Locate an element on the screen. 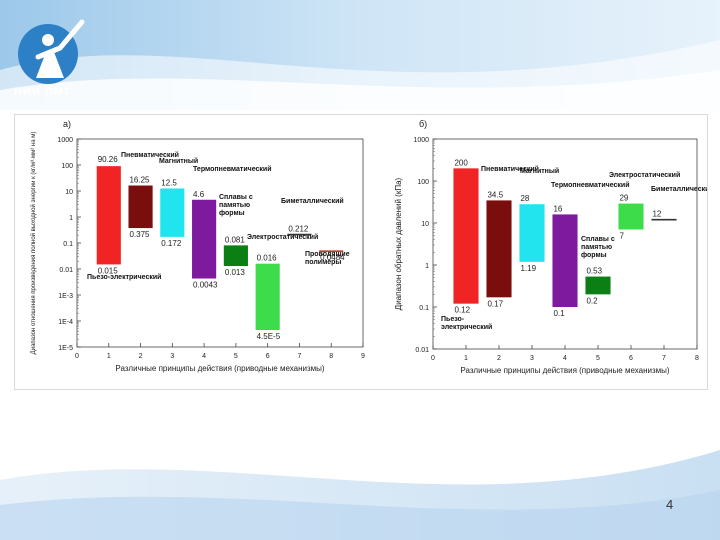 This screenshot has height=540, width=720. chart-a-series-annotation: Пневматический is located at coordinates (150, 155).